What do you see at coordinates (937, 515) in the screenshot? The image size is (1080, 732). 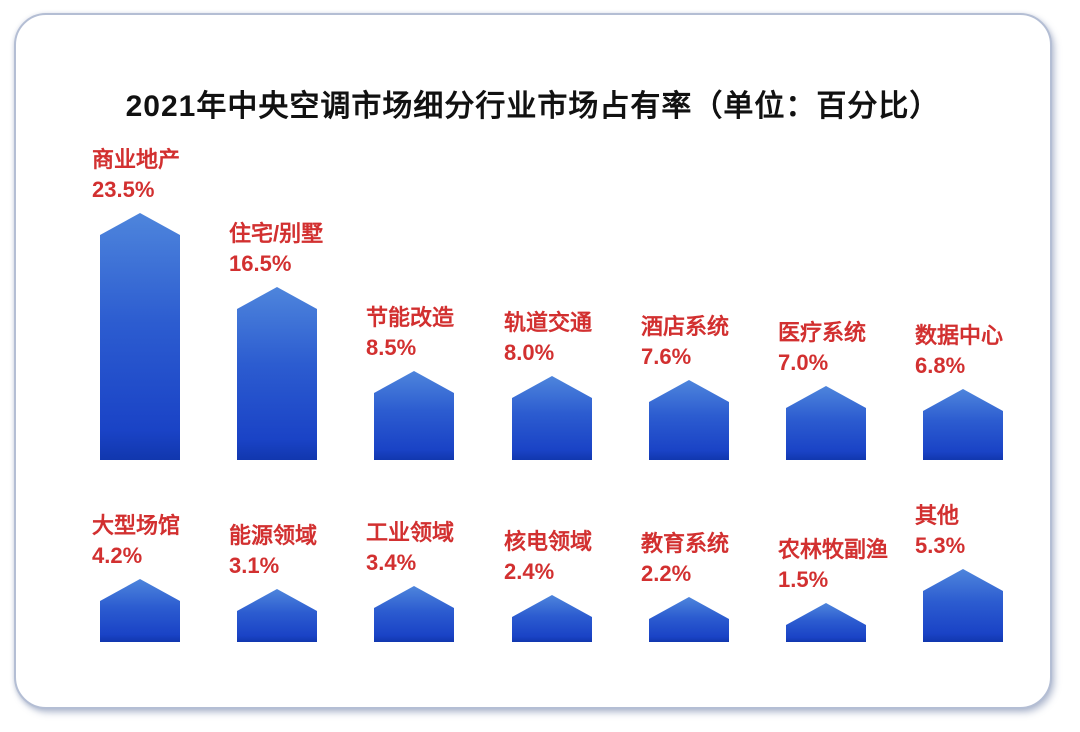 I see `bar-category: 其他` at bounding box center [937, 515].